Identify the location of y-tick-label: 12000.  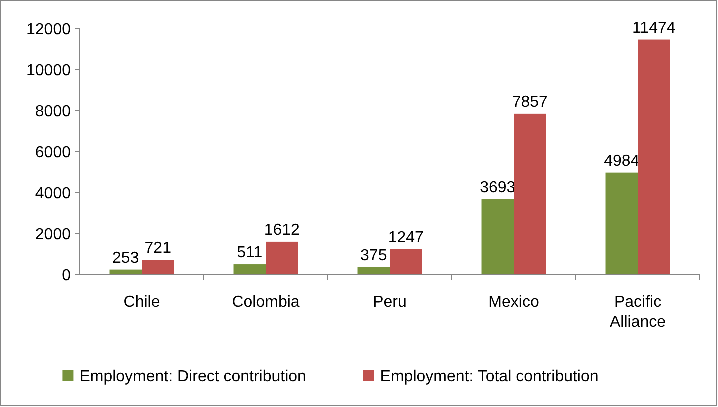
(49, 30).